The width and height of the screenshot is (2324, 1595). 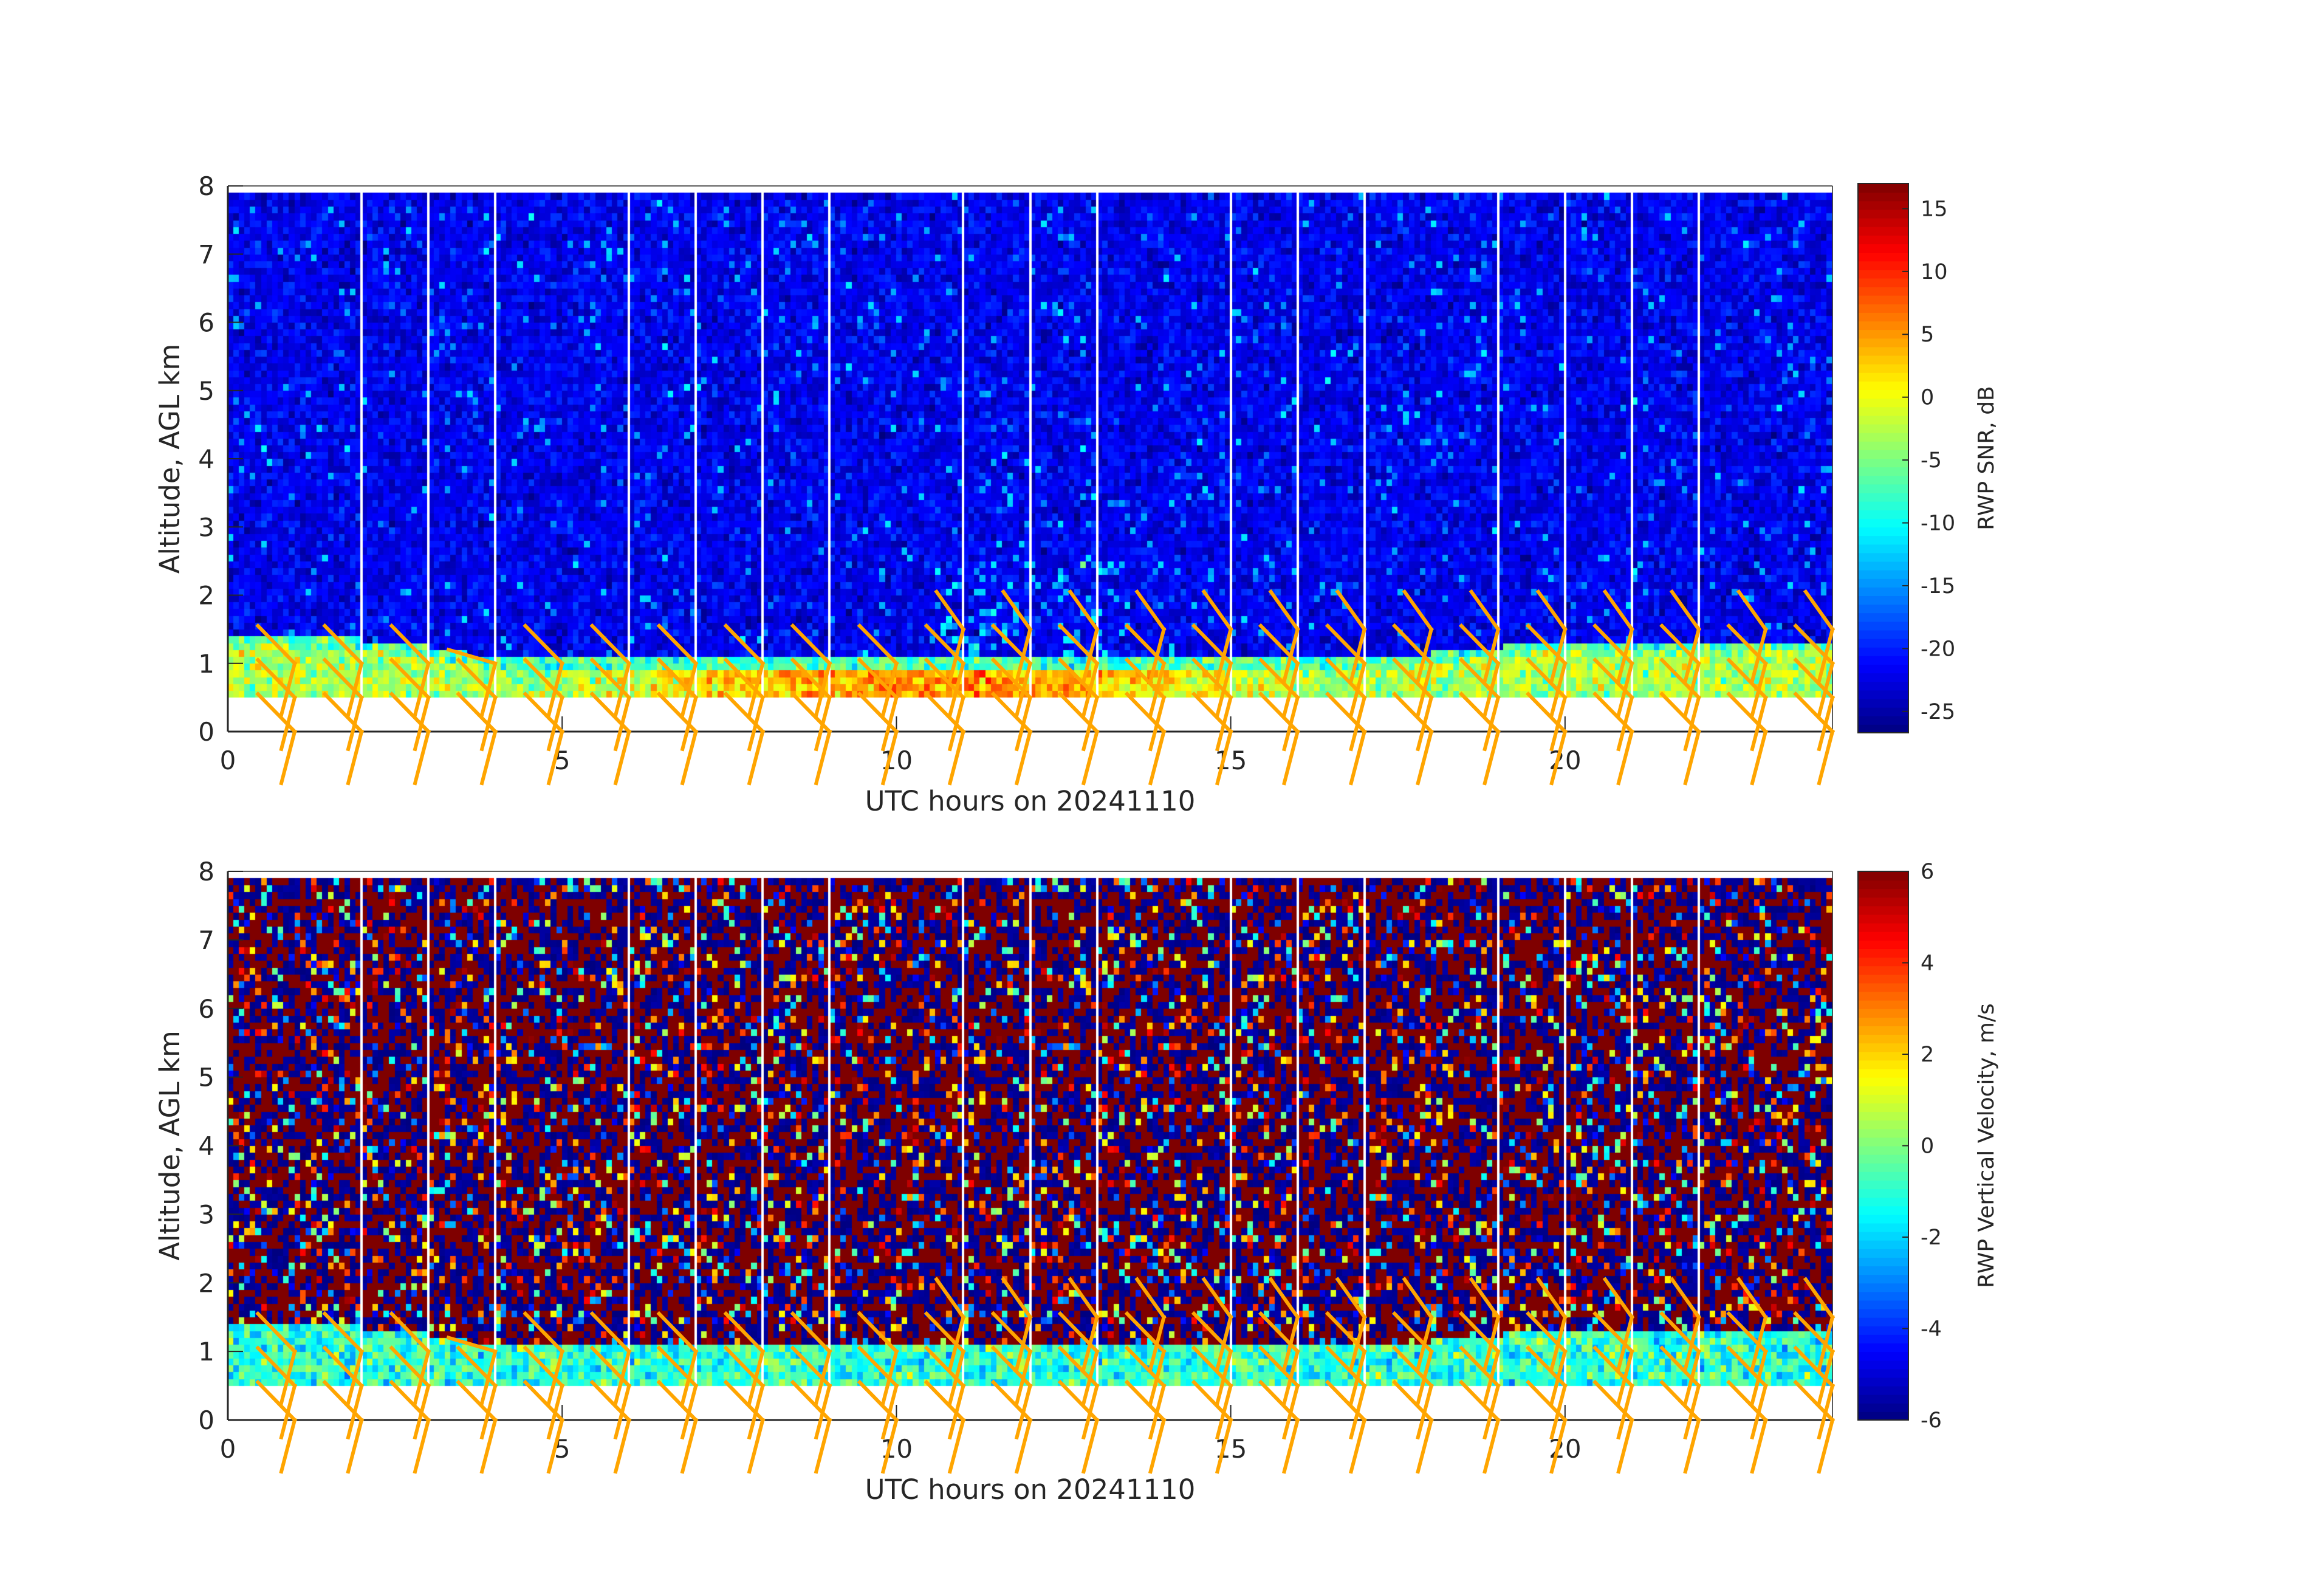 What do you see at coordinates (1987, 458) in the screenshot?
I see `colorbar-label: RWP SNR, dB` at bounding box center [1987, 458].